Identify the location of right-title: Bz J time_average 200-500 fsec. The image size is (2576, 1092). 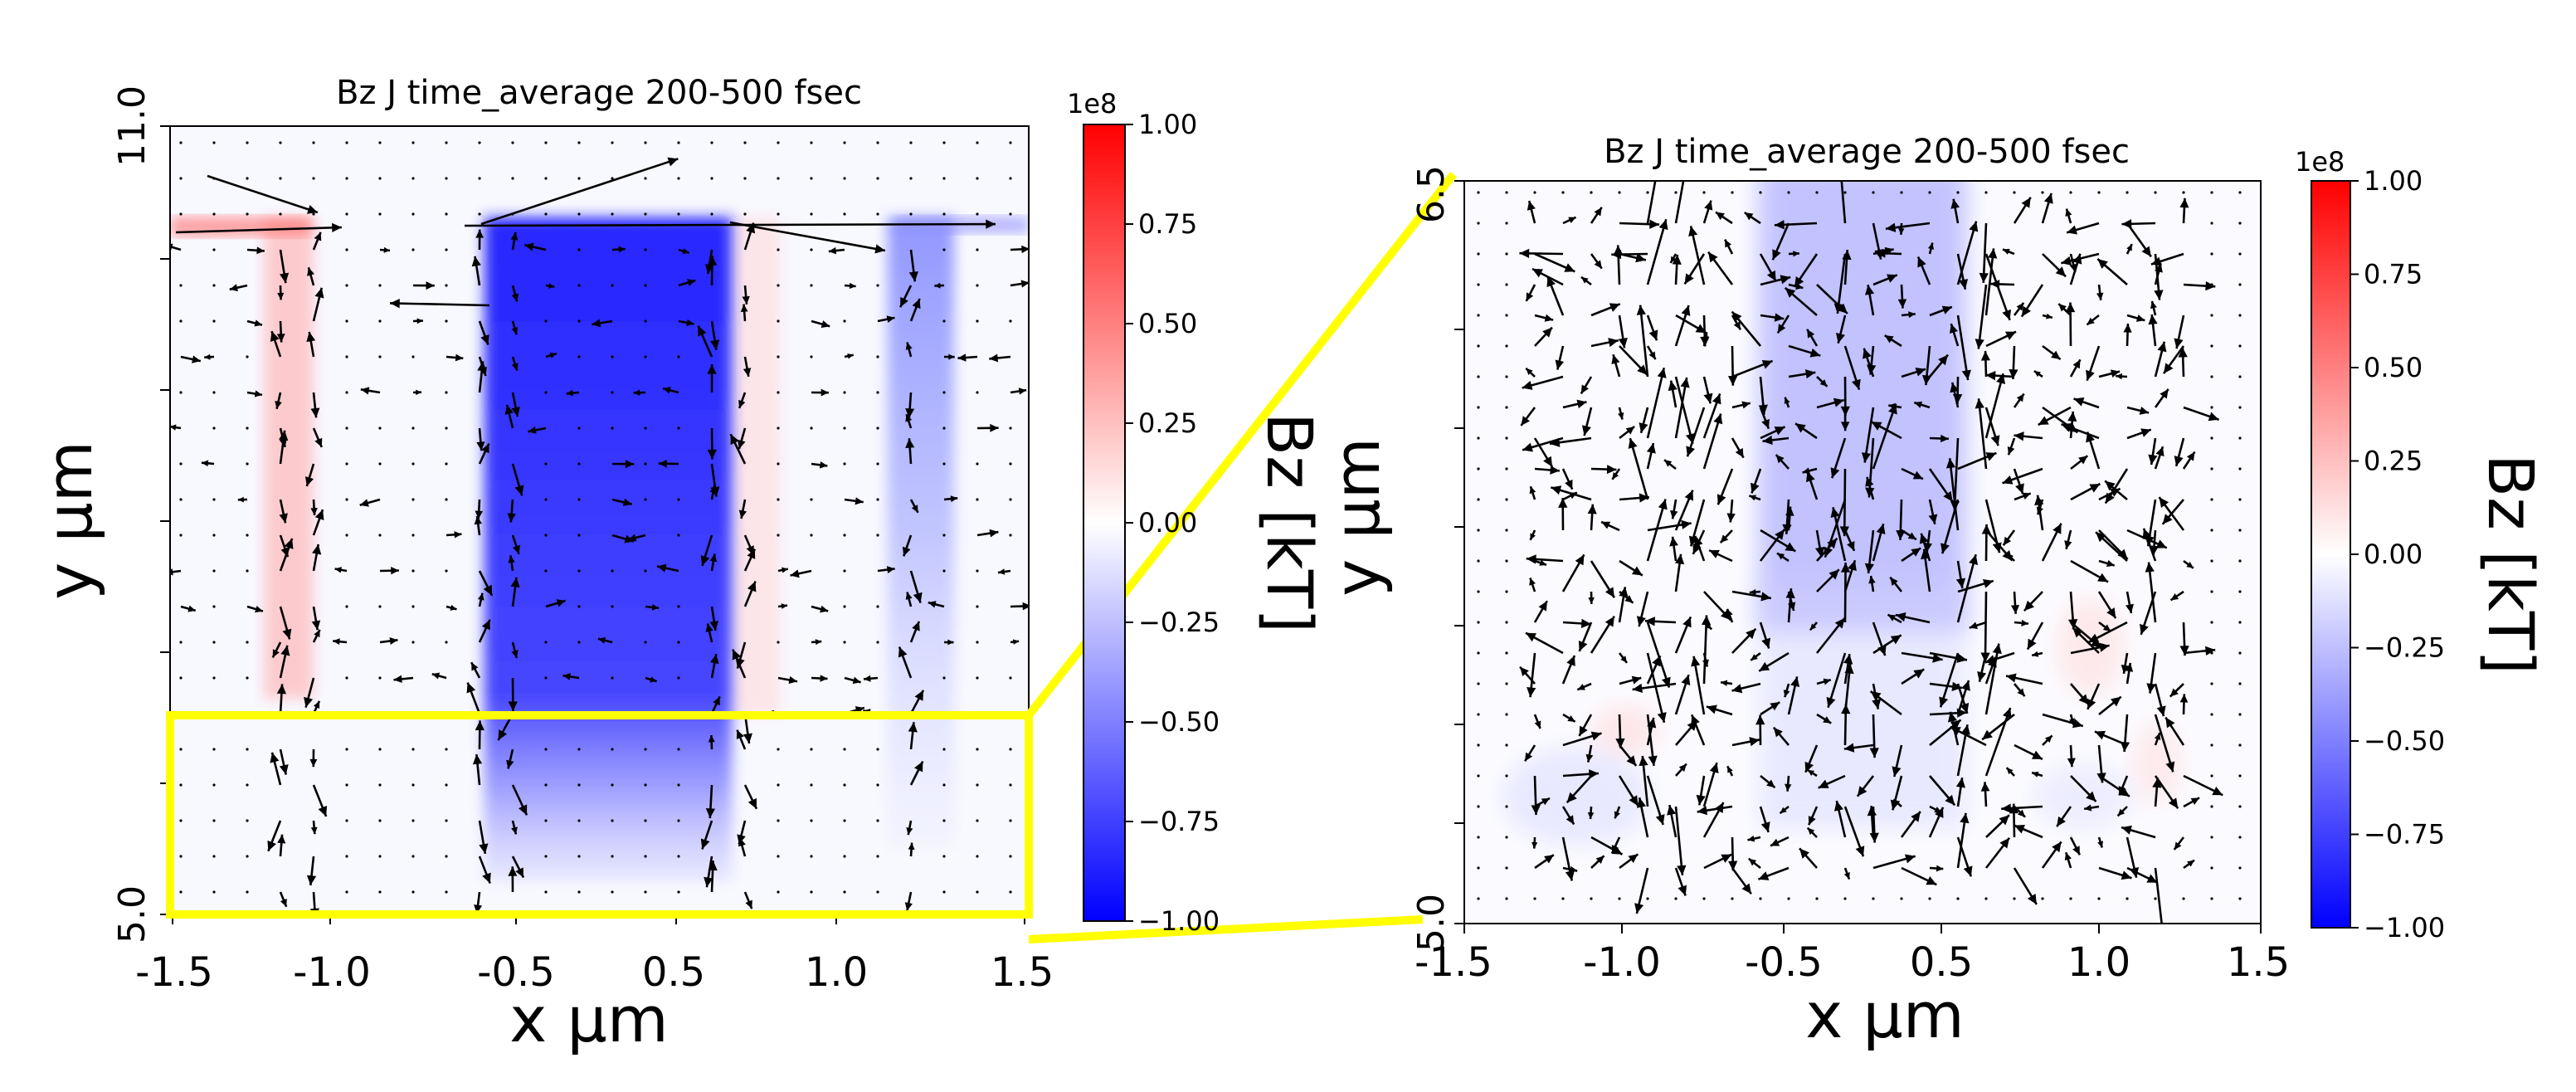
(1867, 152).